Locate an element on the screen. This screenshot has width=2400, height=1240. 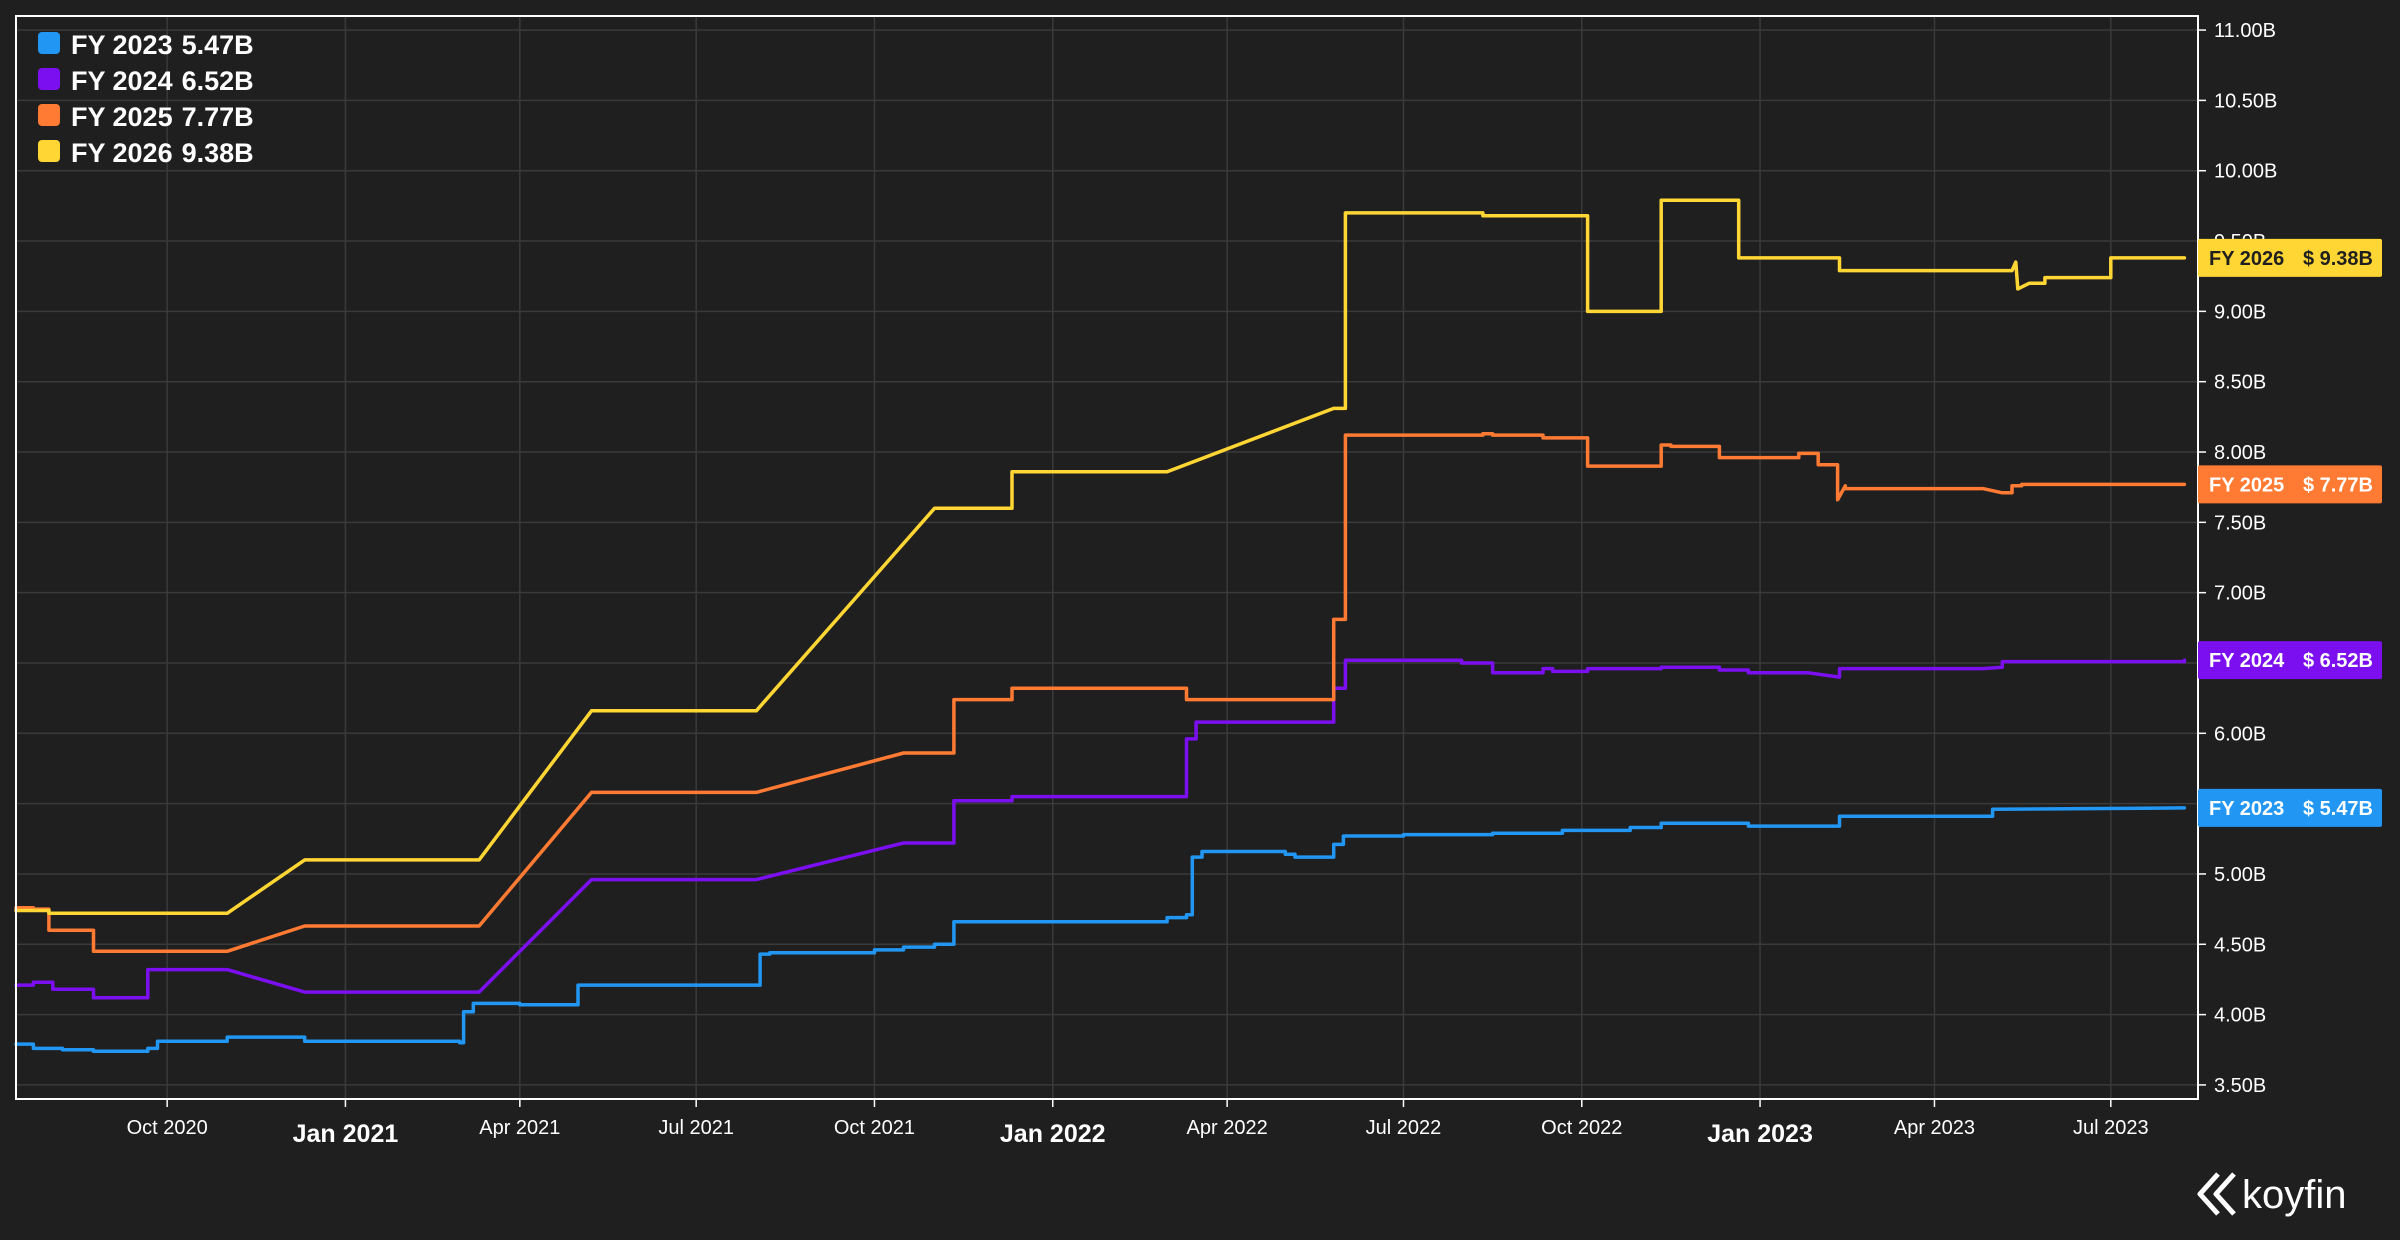
x-tick-label: Oct 2021 is located at coordinates (874, 1128).